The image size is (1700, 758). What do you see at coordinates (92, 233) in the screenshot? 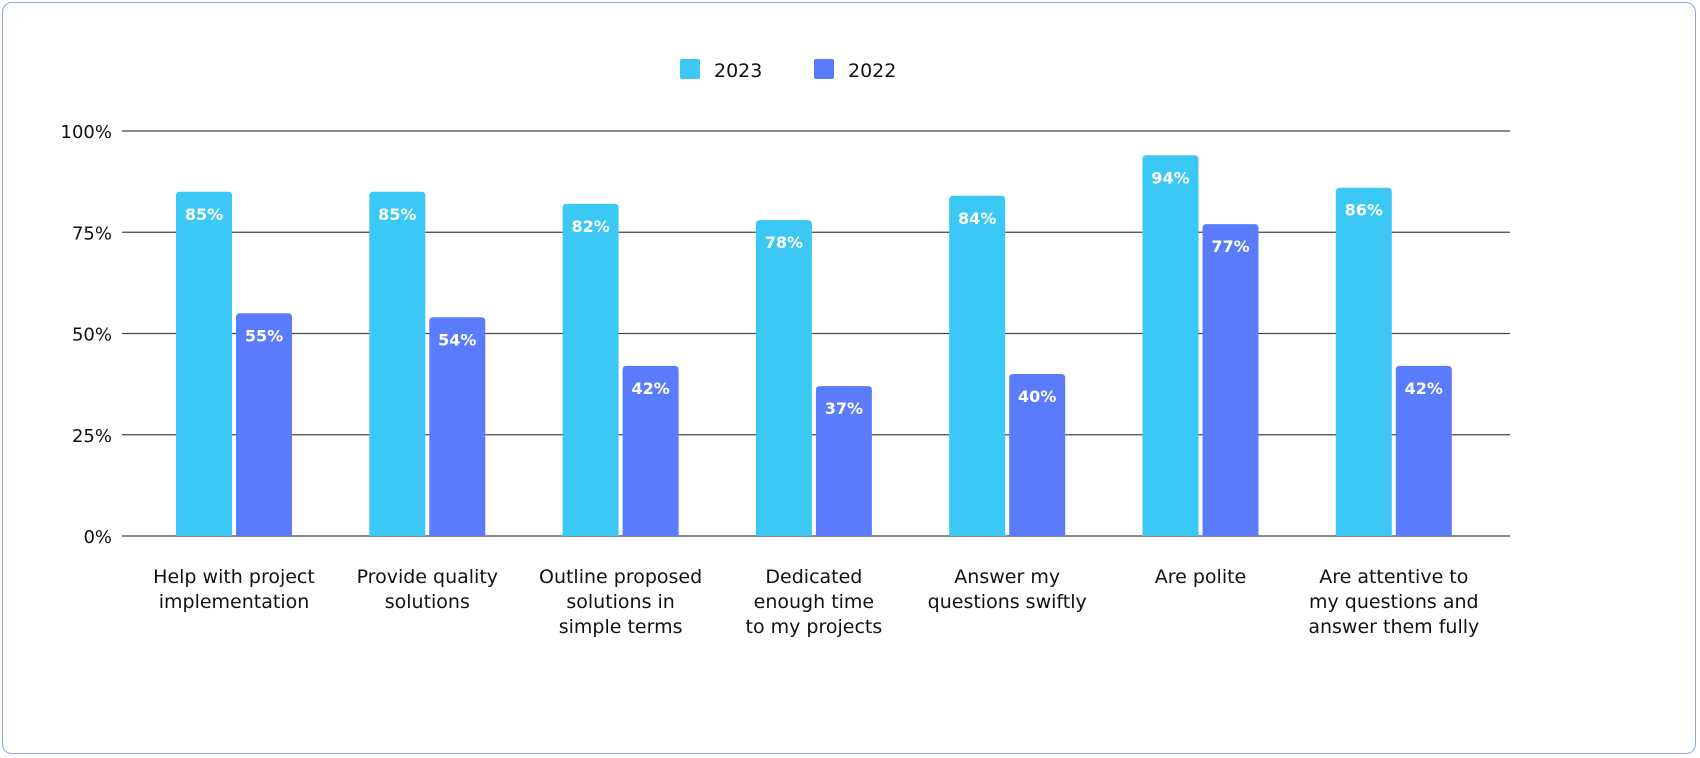
I see `y-tick-label: 75%` at bounding box center [92, 233].